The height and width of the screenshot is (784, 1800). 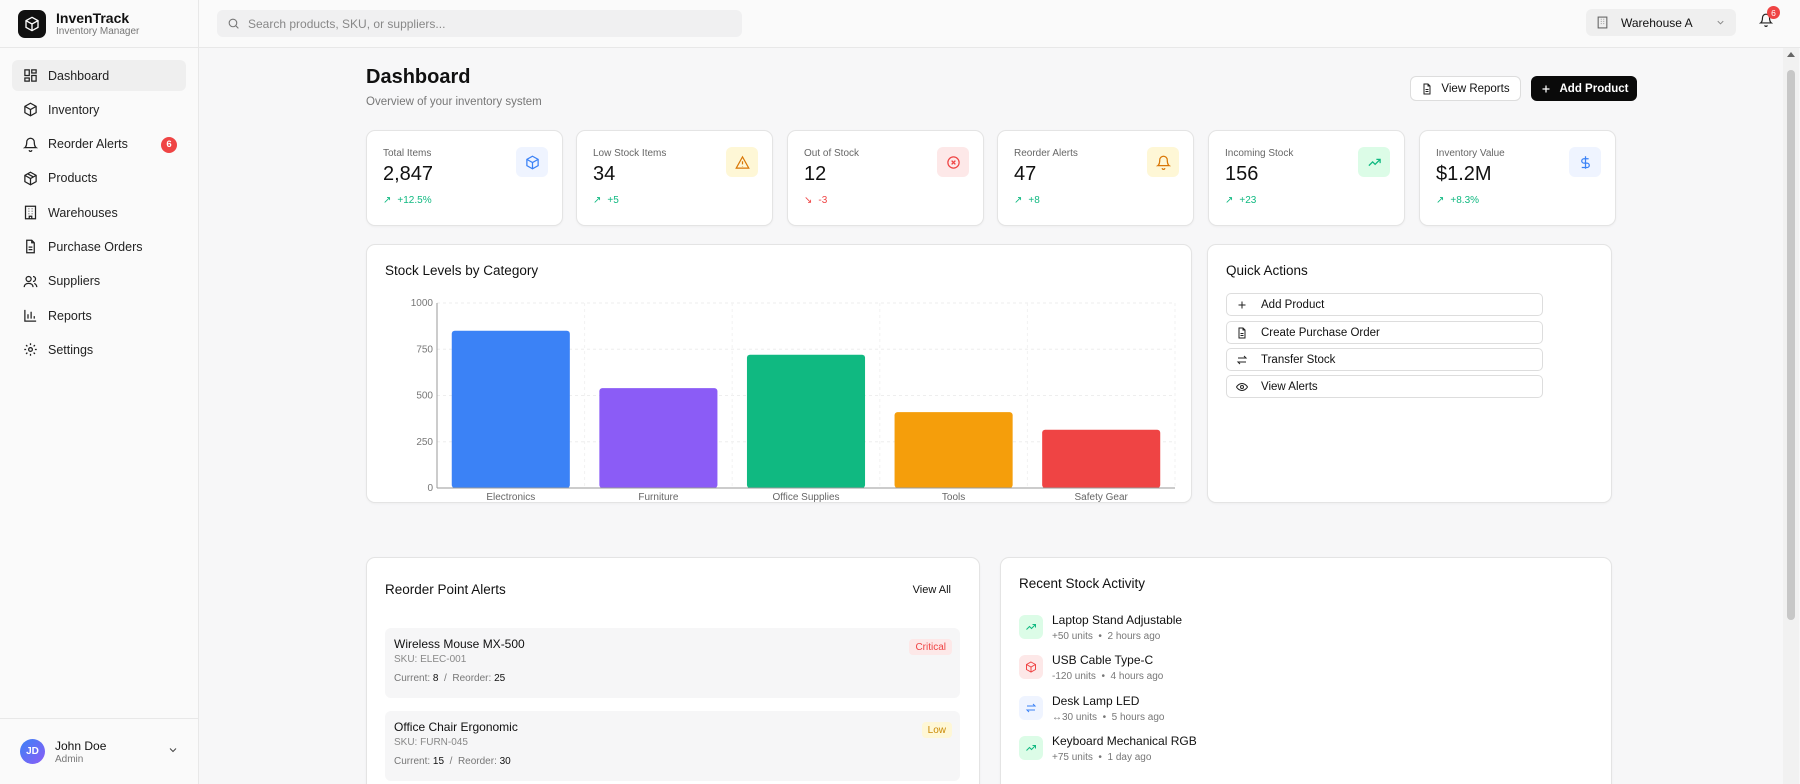 What do you see at coordinates (459, 644) in the screenshot?
I see `alert-product-name: Wireless Mouse MX-500` at bounding box center [459, 644].